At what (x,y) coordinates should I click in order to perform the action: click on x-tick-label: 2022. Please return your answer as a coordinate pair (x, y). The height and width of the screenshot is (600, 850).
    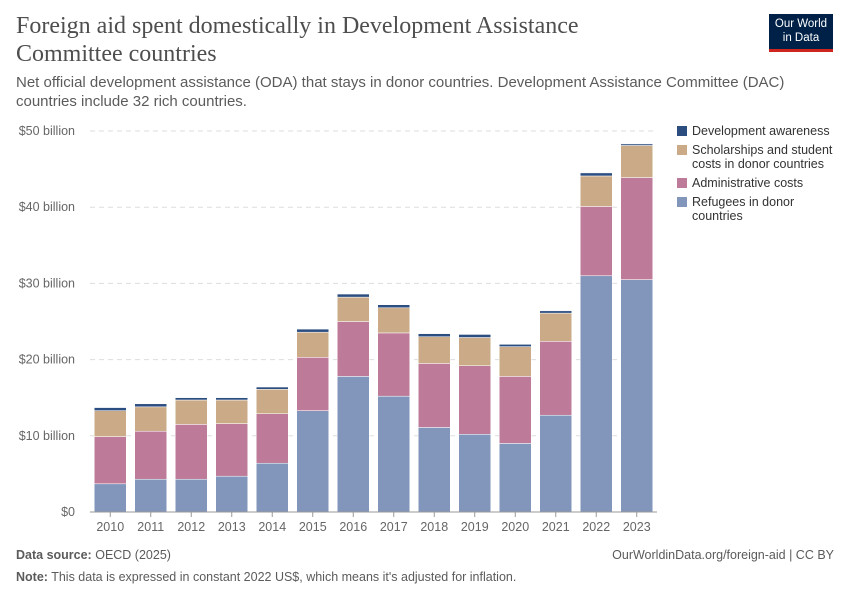
    Looking at the image, I should click on (596, 527).